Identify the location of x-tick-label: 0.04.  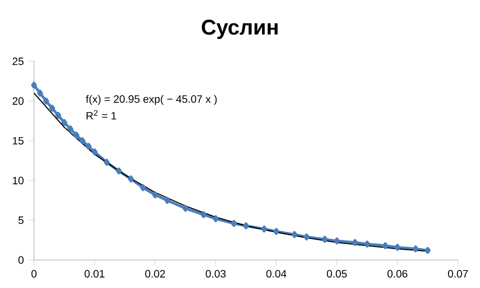
(276, 274).